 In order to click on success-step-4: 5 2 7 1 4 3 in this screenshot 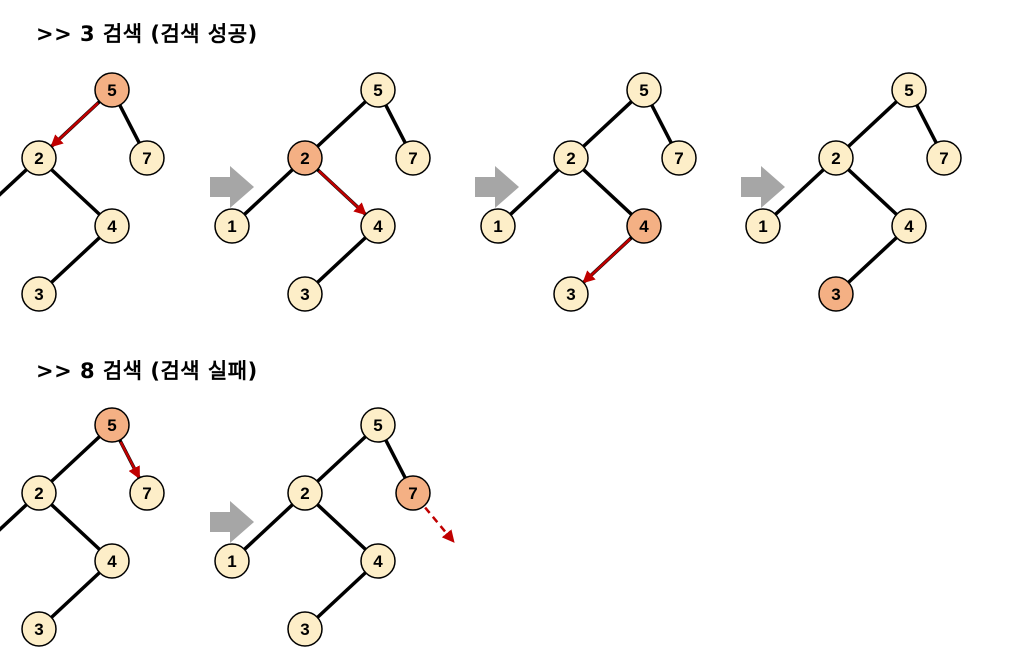, I will do `click(853, 192)`.